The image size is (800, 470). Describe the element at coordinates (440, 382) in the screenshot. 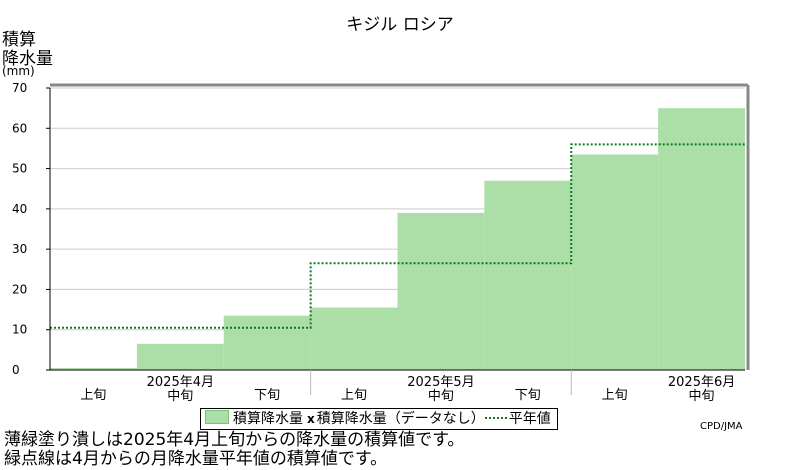

I see `x-tick-month: 2025年5月` at that location.